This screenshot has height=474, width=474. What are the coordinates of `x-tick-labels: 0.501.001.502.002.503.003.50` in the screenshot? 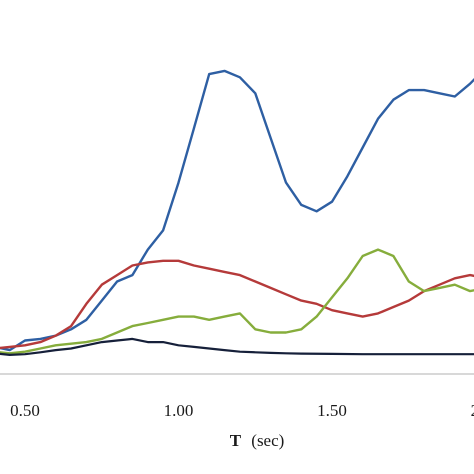 It's located at (242, 410).